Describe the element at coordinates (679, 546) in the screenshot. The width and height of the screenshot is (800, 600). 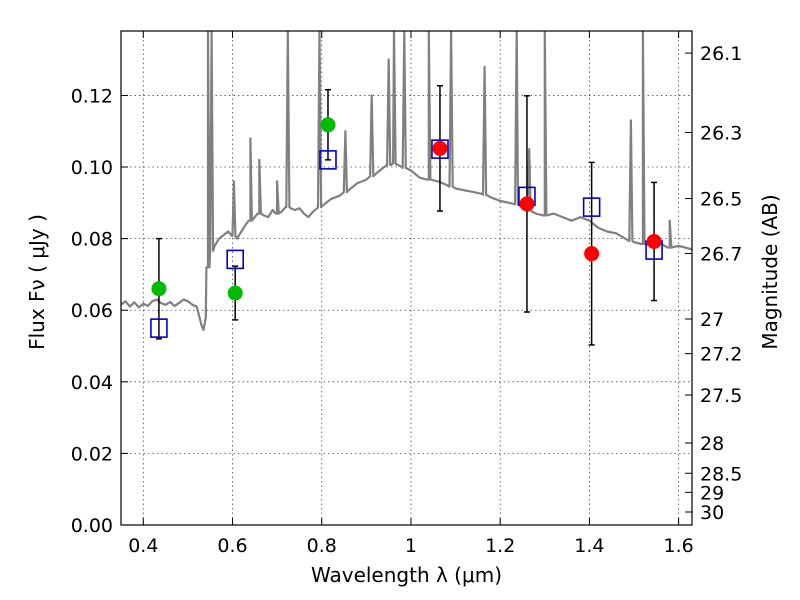
I see `x-tick-label: 1.6` at that location.